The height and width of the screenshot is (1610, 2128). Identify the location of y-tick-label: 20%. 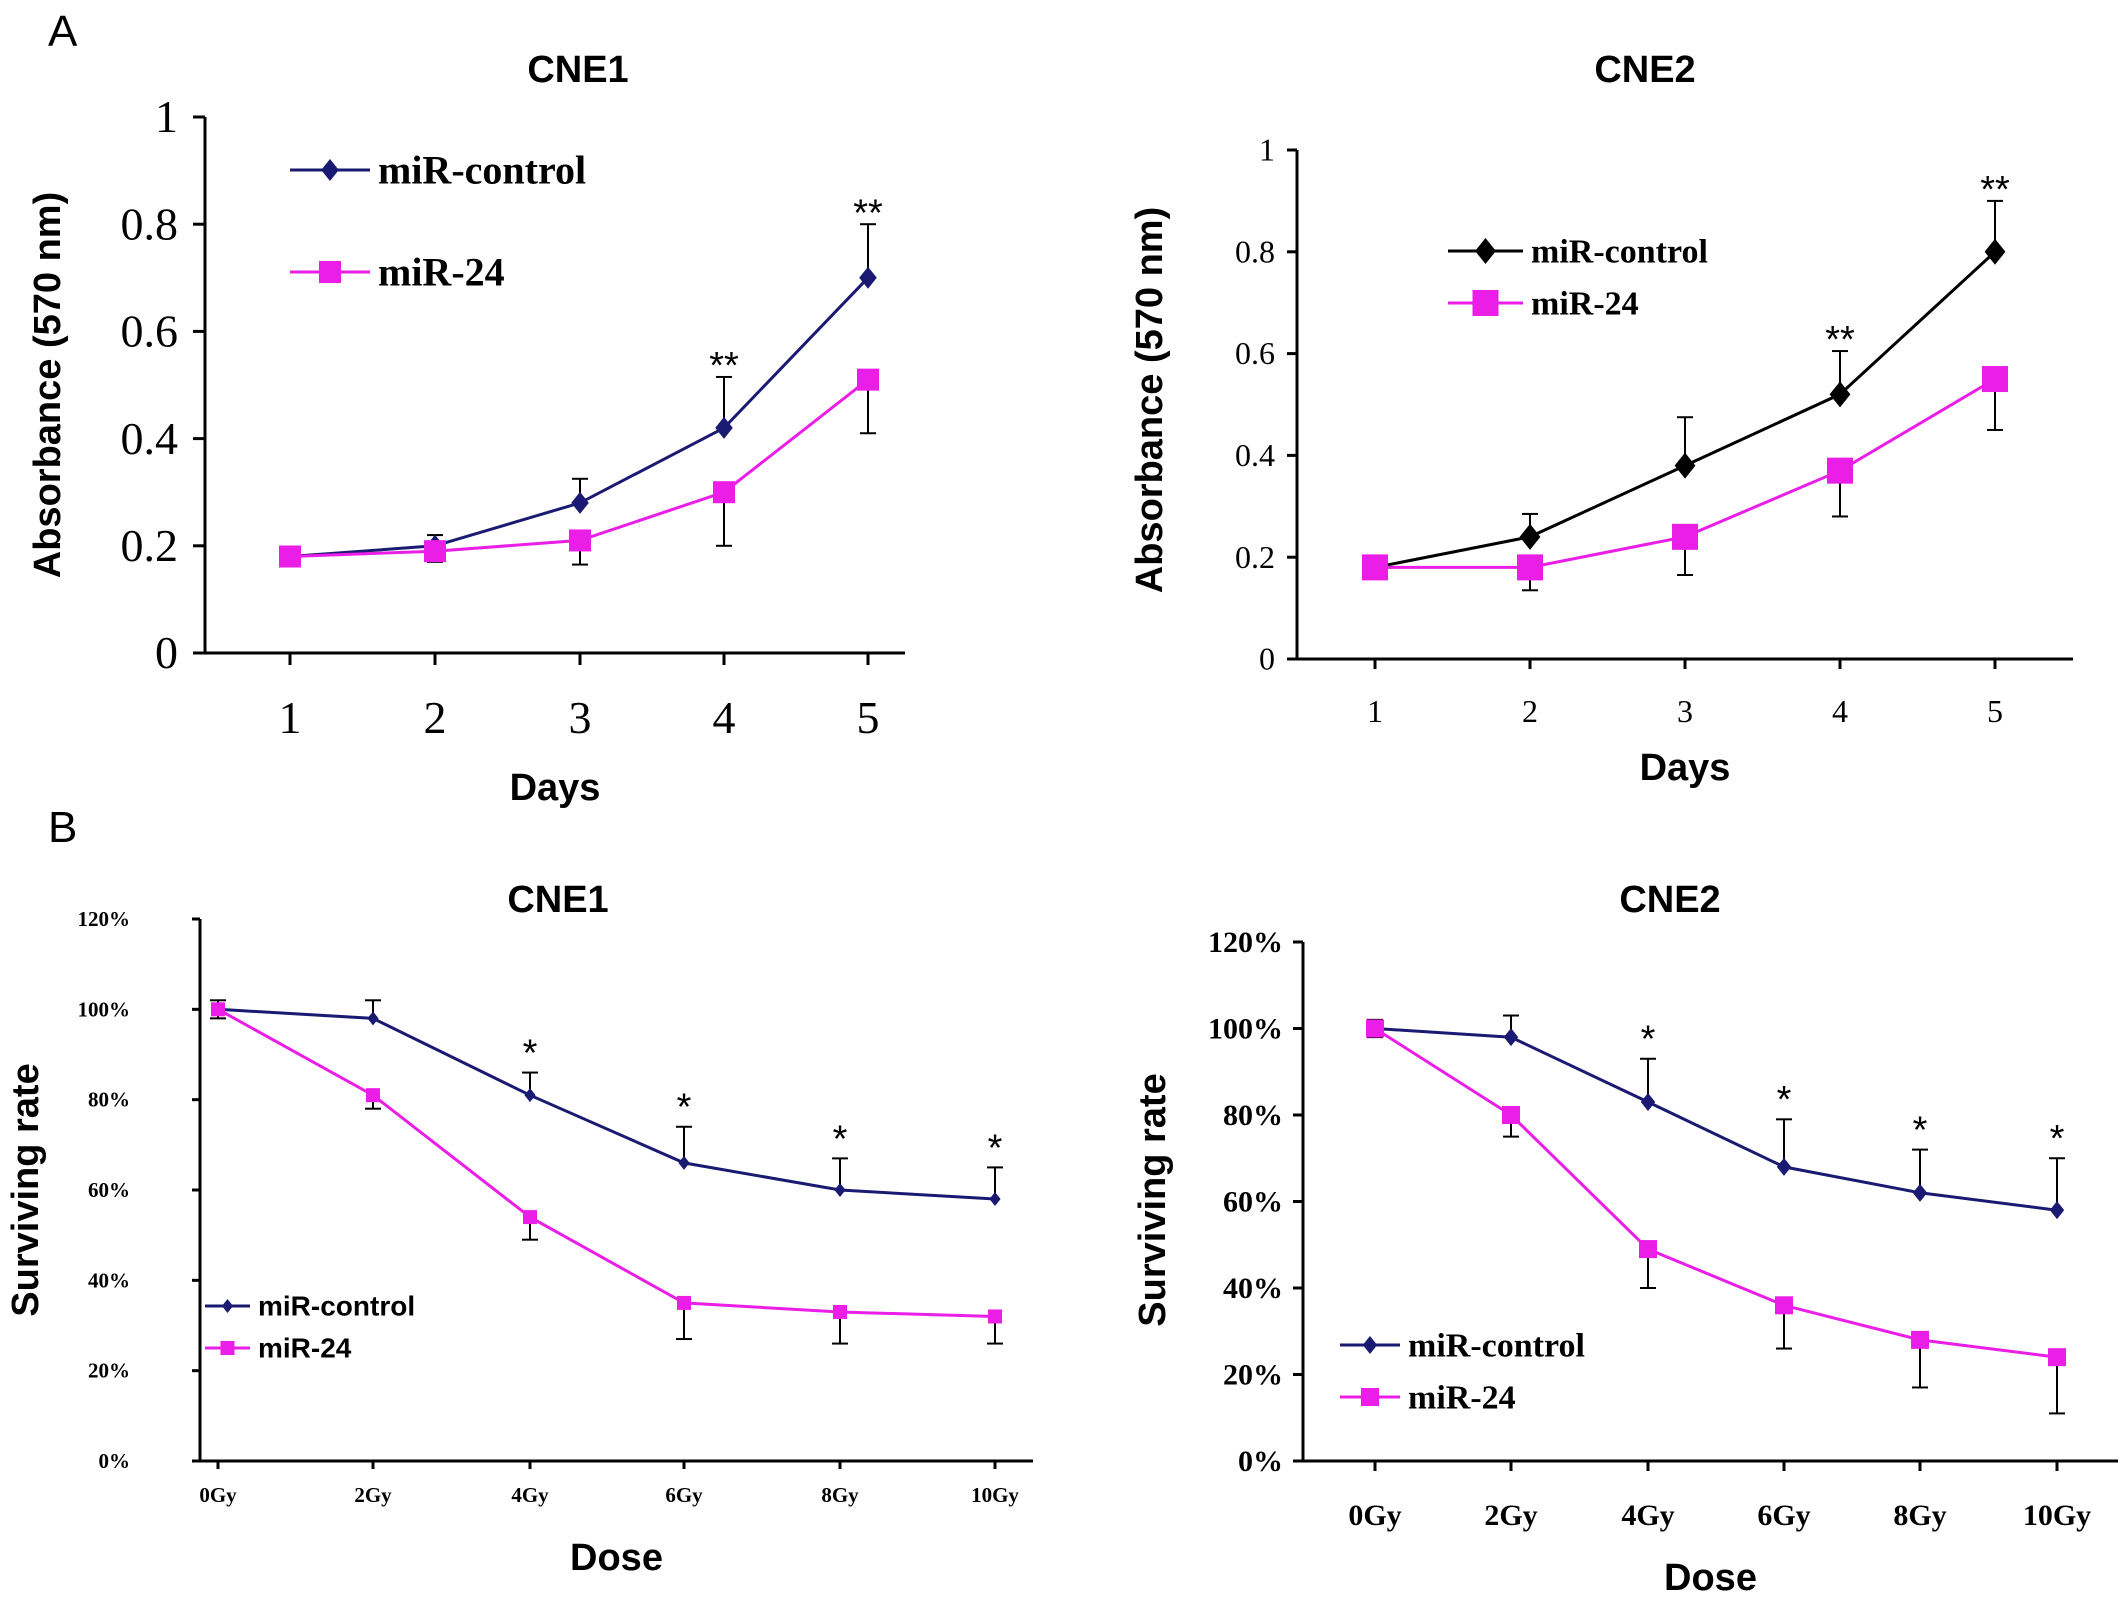
(109, 1371).